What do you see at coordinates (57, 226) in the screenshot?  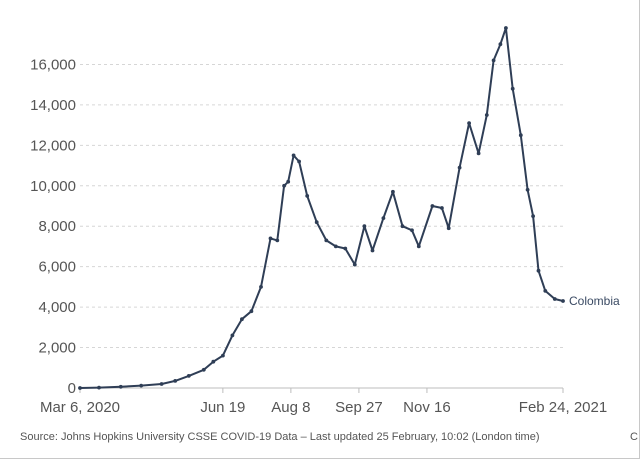 I see `y-tick-label: 8,000` at bounding box center [57, 226].